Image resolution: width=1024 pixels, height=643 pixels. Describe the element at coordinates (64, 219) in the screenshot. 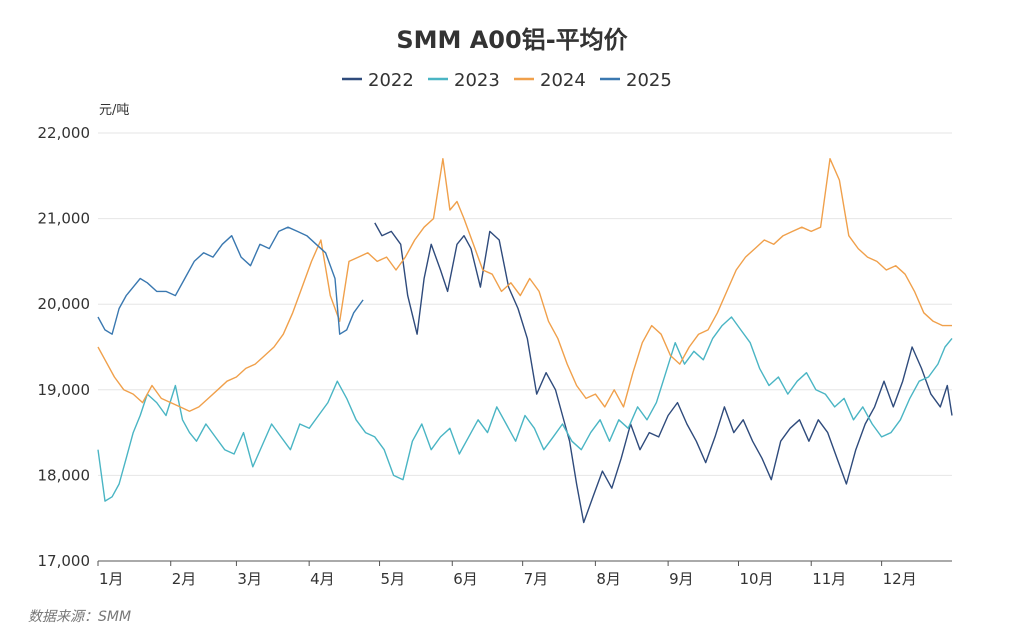

I see `y-tick-label: 21,000` at that location.